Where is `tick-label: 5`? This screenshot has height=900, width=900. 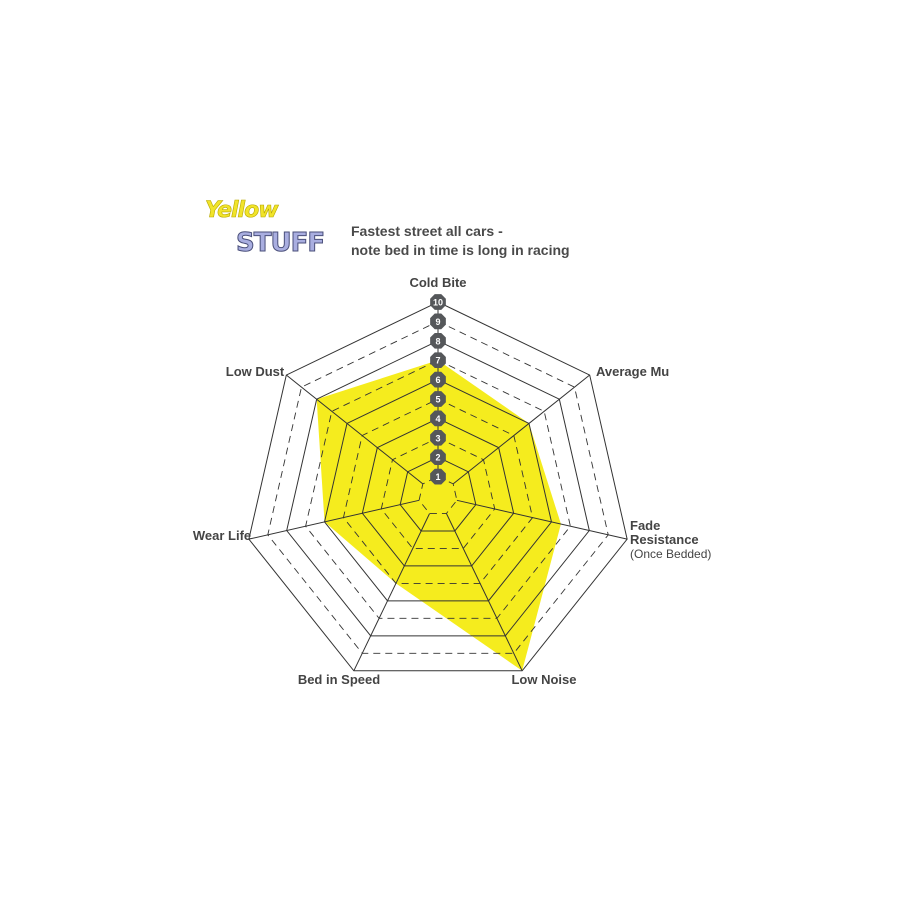
tick-label: 5 is located at coordinates (437, 400).